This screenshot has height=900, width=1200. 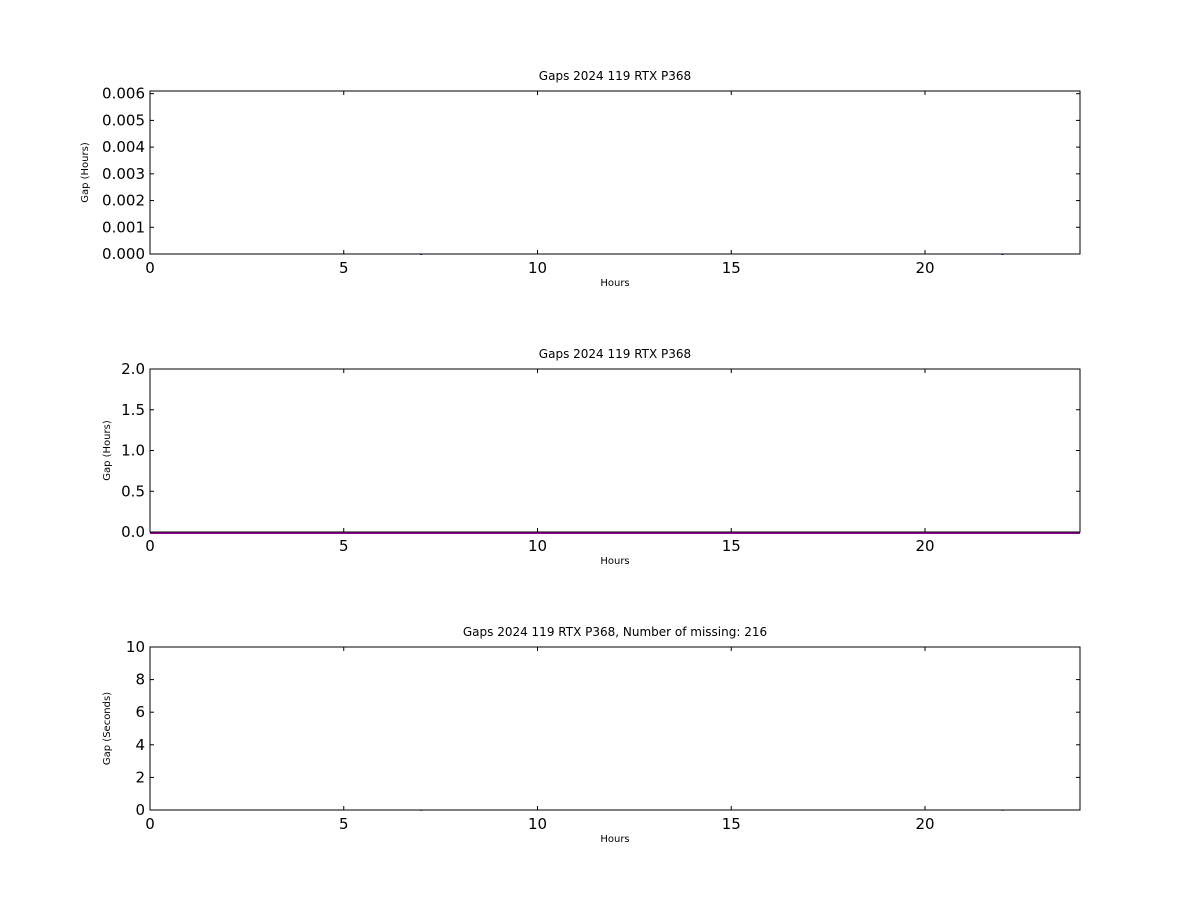 What do you see at coordinates (123, 147) in the screenshot?
I see `y-tick-label: 0.004` at bounding box center [123, 147].